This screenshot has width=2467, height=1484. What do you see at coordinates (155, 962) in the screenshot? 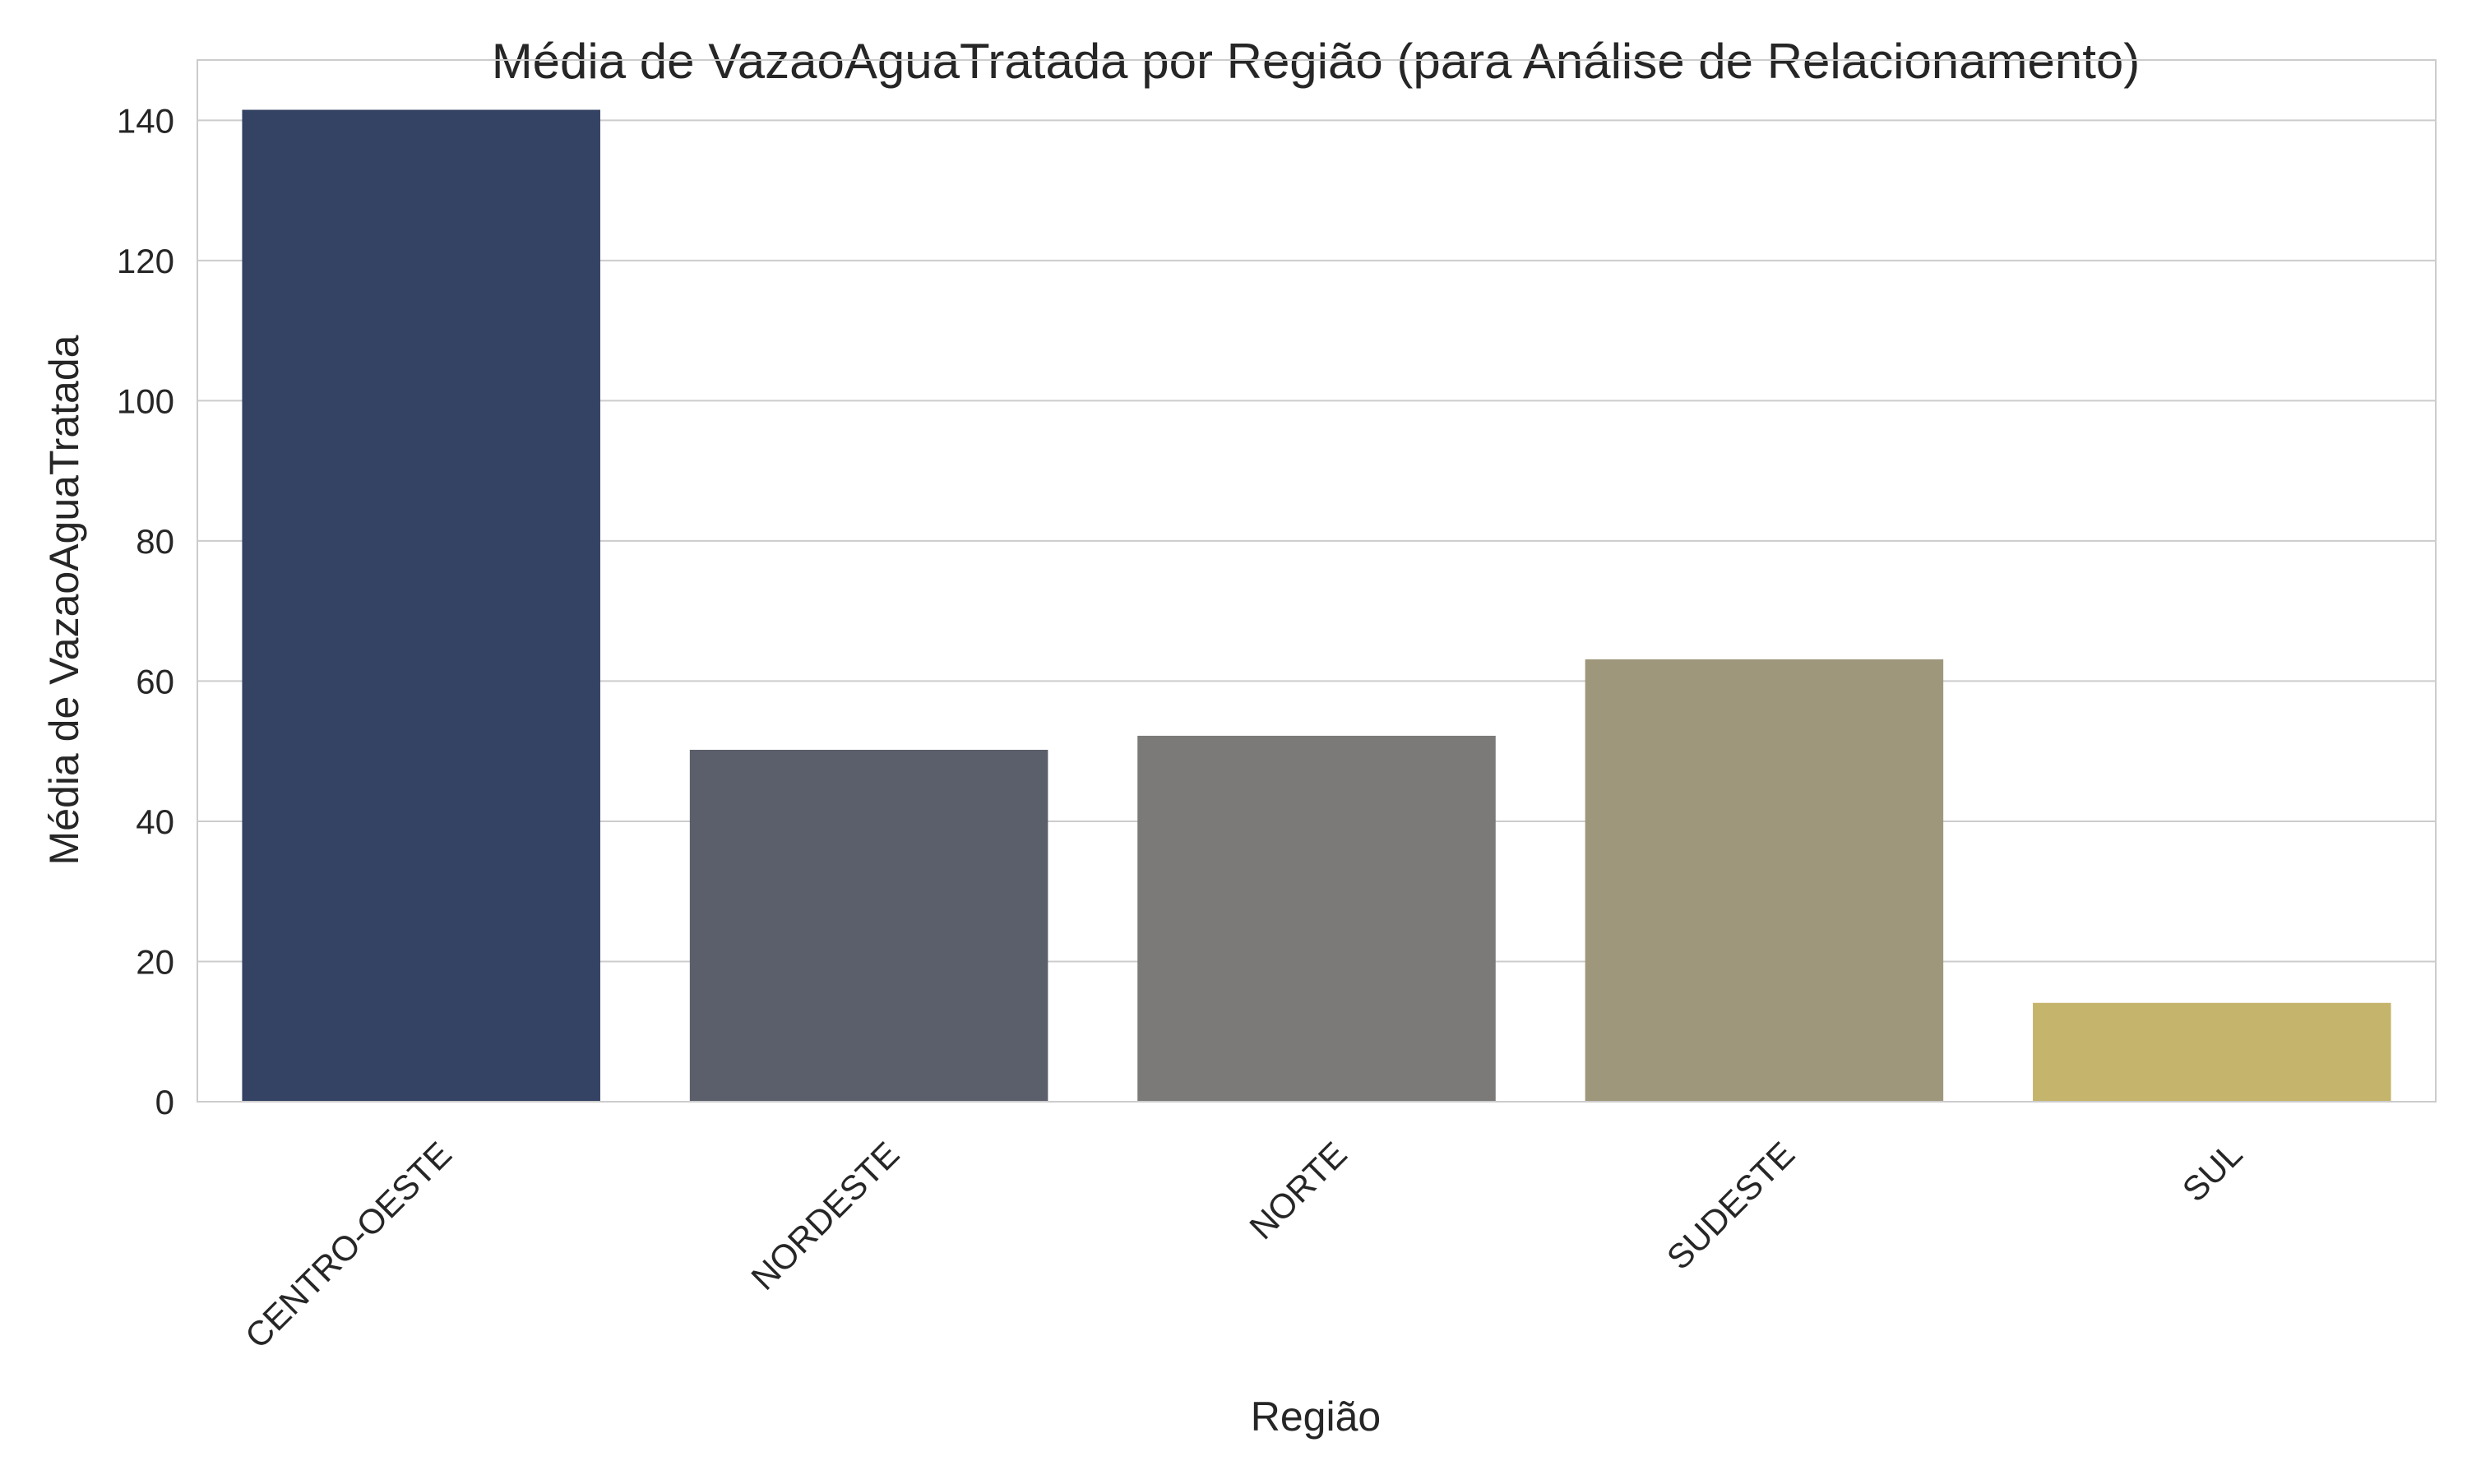
I see `y-tick-label: 20` at bounding box center [155, 962].